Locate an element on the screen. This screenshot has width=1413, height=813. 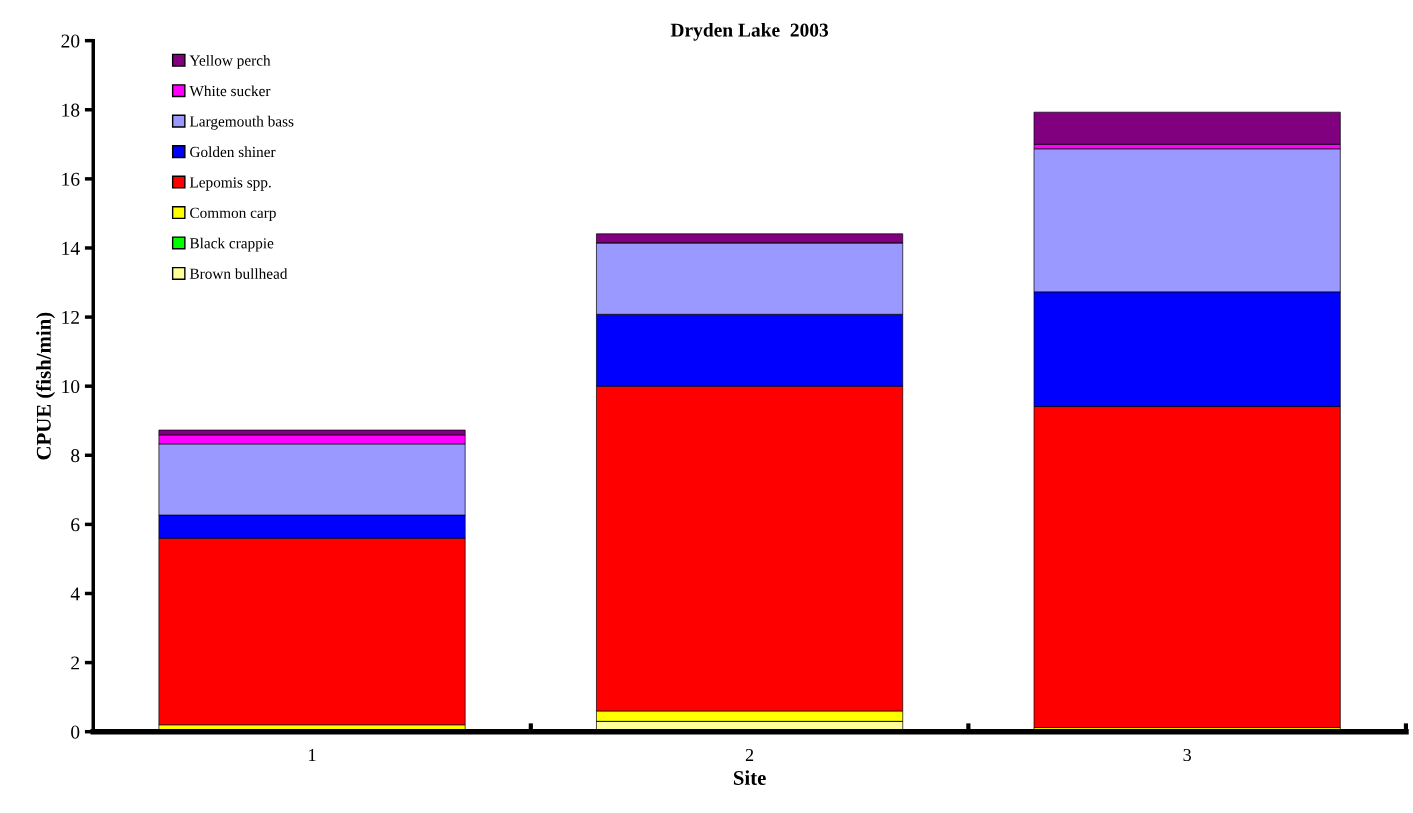
y-axis-title: CPUE (fish/min) is located at coordinates (45, 386).